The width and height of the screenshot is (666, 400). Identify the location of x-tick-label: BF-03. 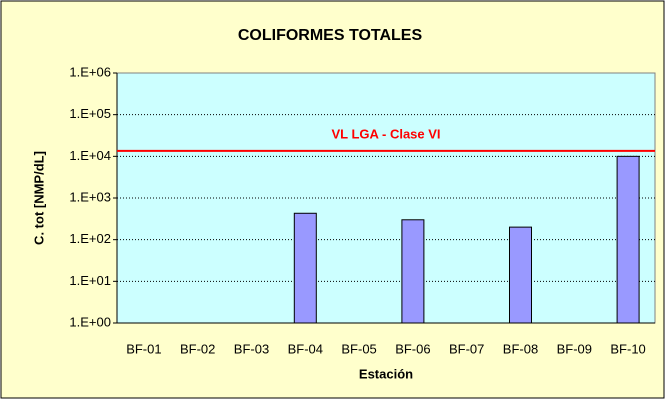
(251, 348).